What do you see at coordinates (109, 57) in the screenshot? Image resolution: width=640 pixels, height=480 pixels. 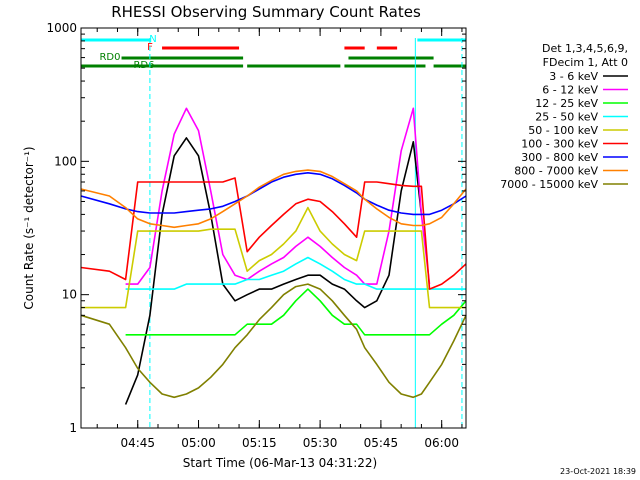 I see `flag-label-rd0: RD0` at bounding box center [109, 57].